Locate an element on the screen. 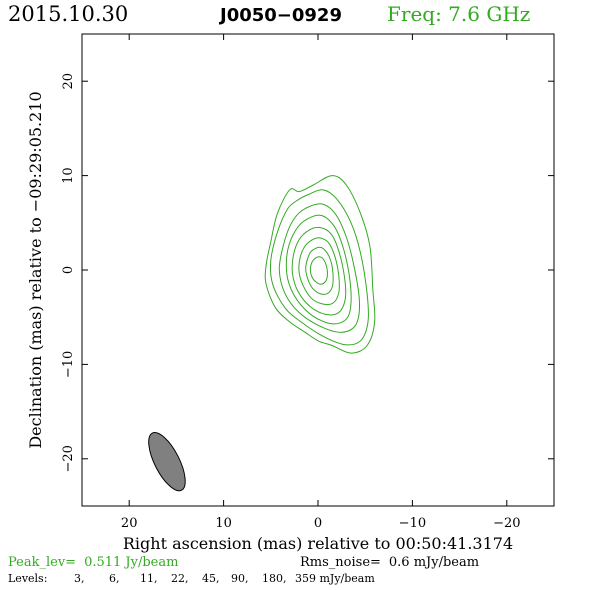 The height and width of the screenshot is (590, 590). y-tick-labels: 20 10 0 −10 −20 is located at coordinates (68, 273).